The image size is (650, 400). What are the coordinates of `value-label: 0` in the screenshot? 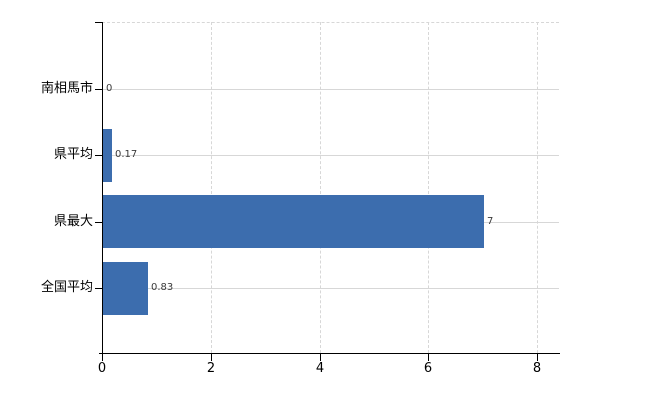 It's located at (109, 88).